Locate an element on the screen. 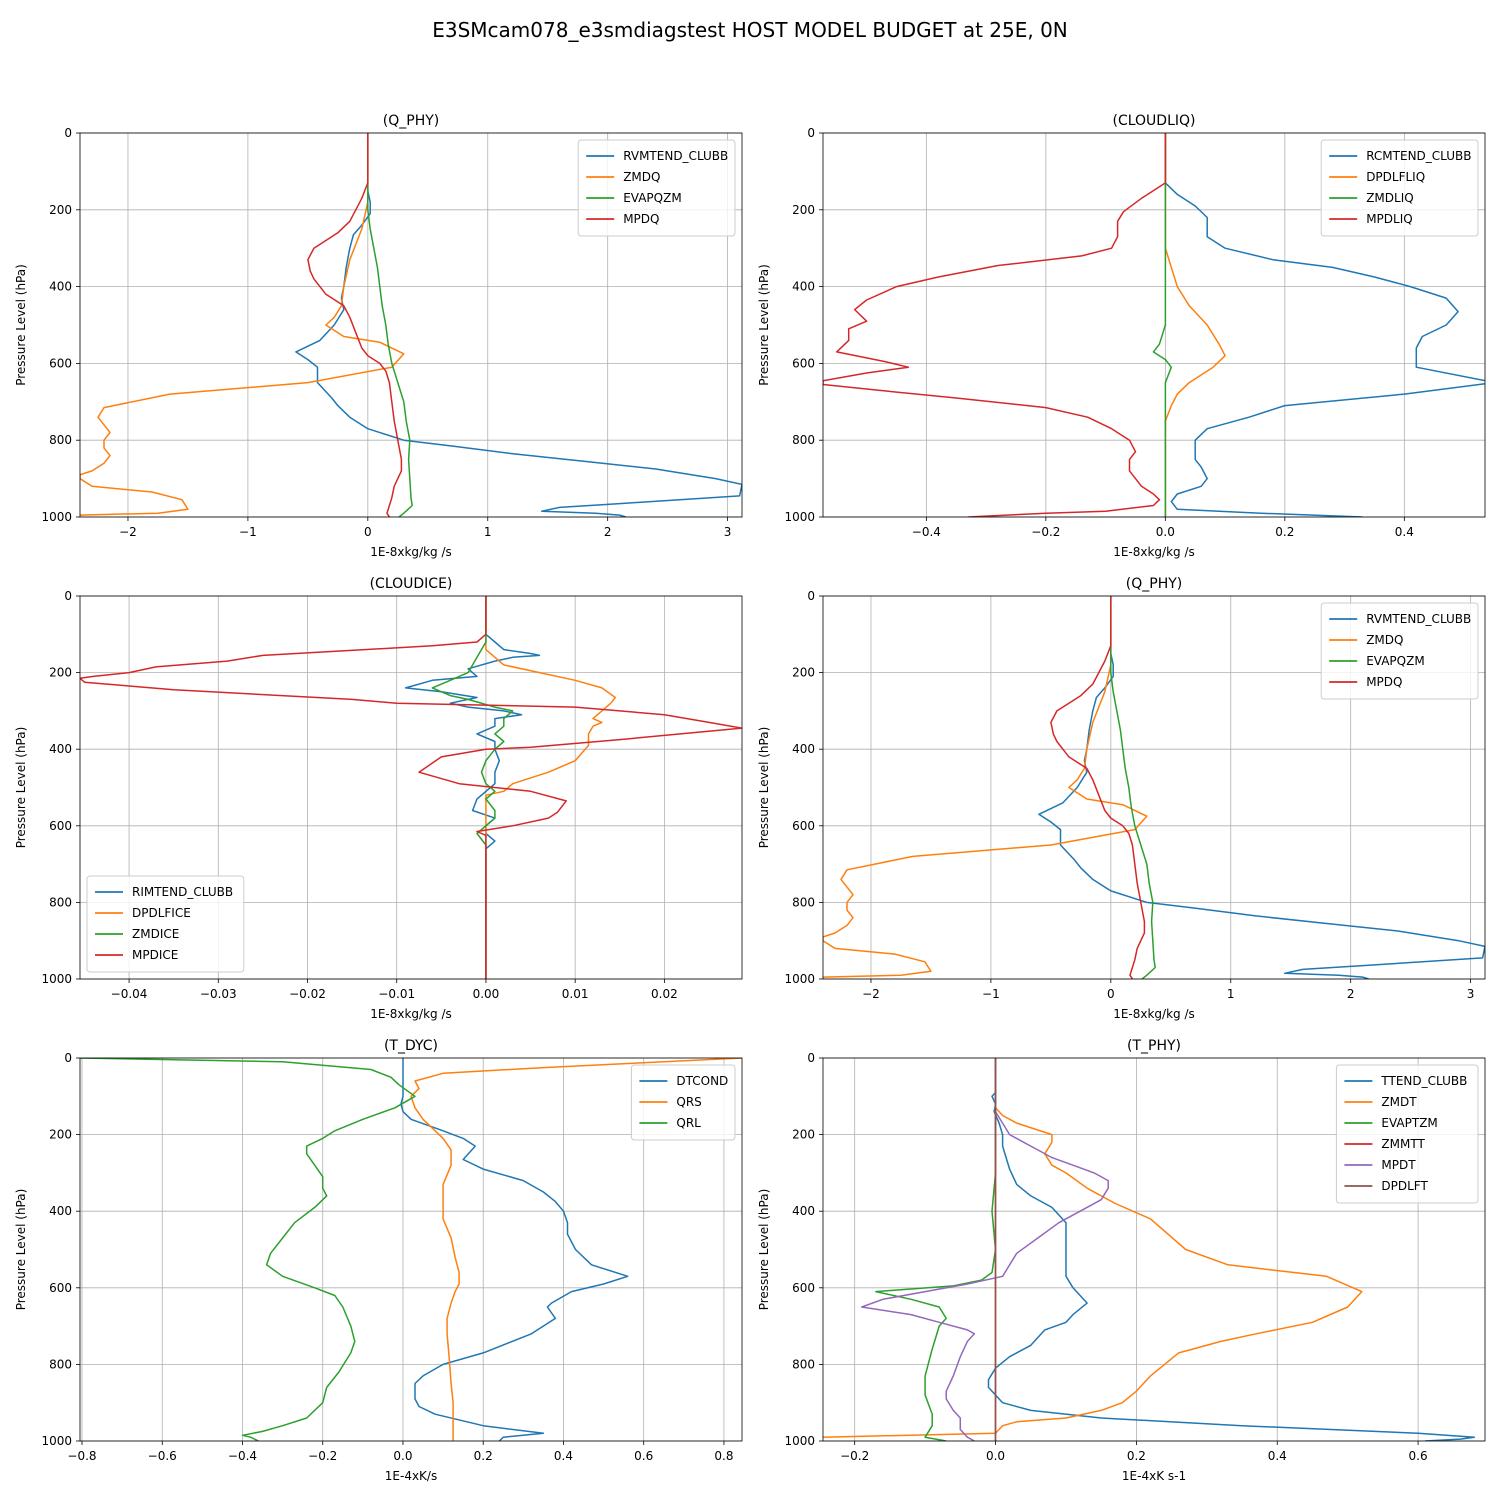  x-tick-label: 0.6 is located at coordinates (643, 1456).